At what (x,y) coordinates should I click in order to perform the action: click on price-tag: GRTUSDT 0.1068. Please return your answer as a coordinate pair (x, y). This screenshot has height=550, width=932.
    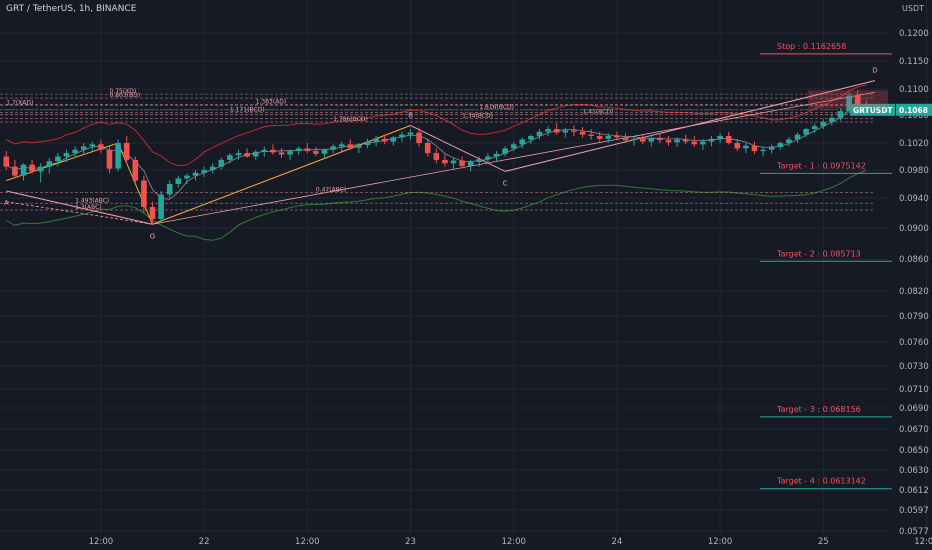
    Looking at the image, I should click on (466, 103).